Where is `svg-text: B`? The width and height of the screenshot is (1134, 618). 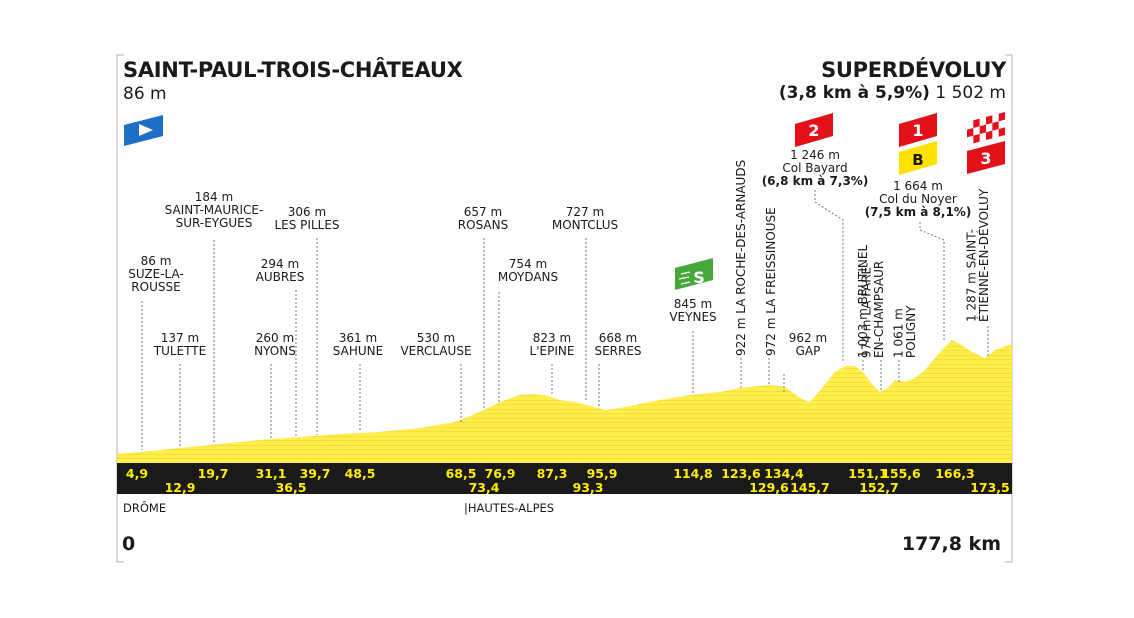 svg-text: B is located at coordinates (917, 160).